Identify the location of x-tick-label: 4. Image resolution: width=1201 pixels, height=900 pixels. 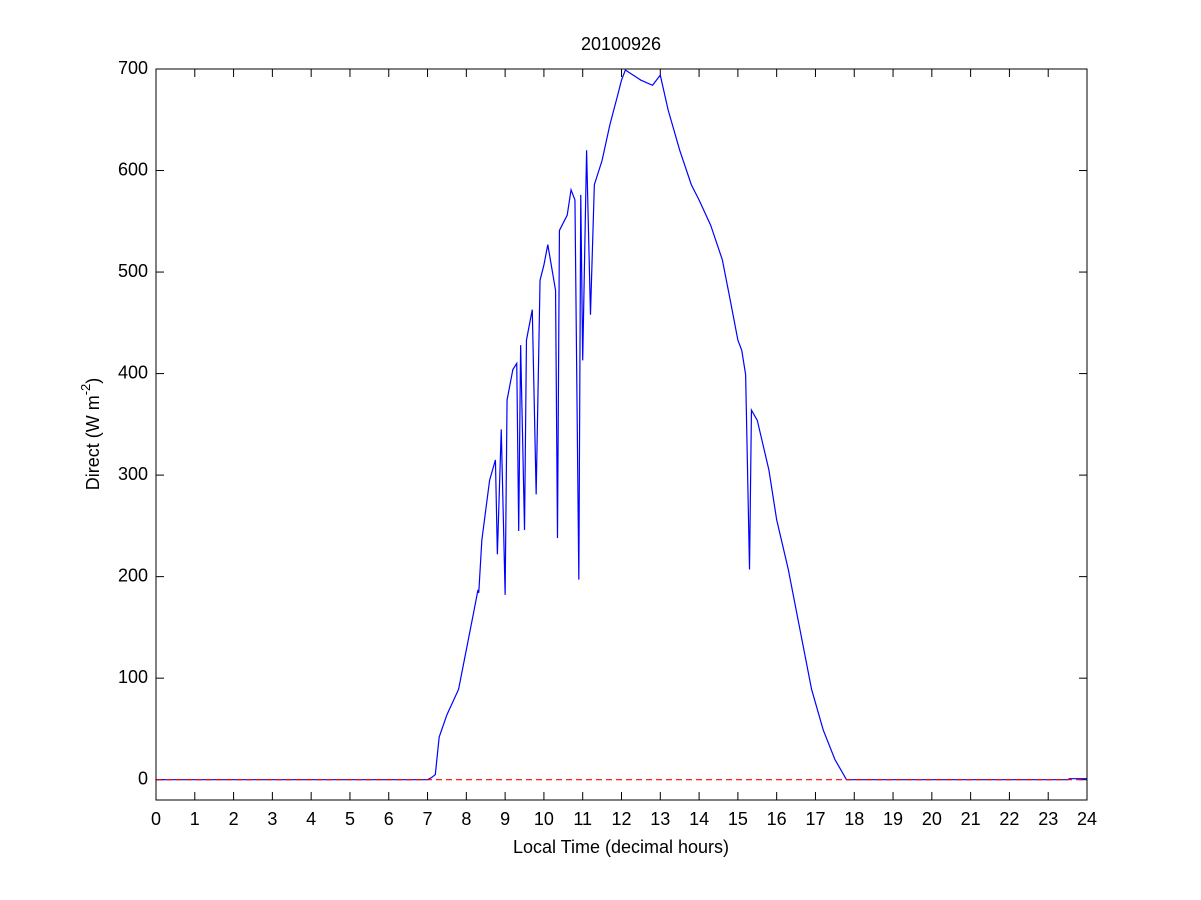
(311, 819).